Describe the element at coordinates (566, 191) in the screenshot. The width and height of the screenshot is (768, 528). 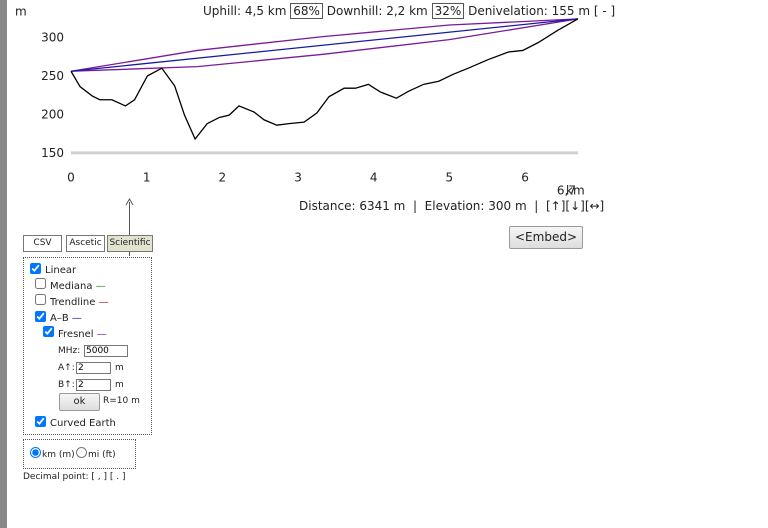
I see `x-tick-label: 6,7` at that location.